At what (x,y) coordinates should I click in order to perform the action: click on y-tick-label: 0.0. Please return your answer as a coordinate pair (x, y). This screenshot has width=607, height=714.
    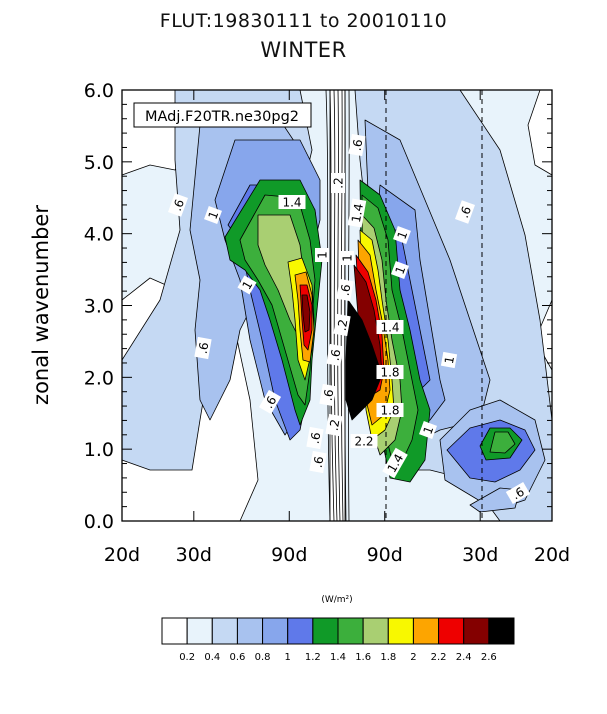
    Looking at the image, I should click on (99, 522).